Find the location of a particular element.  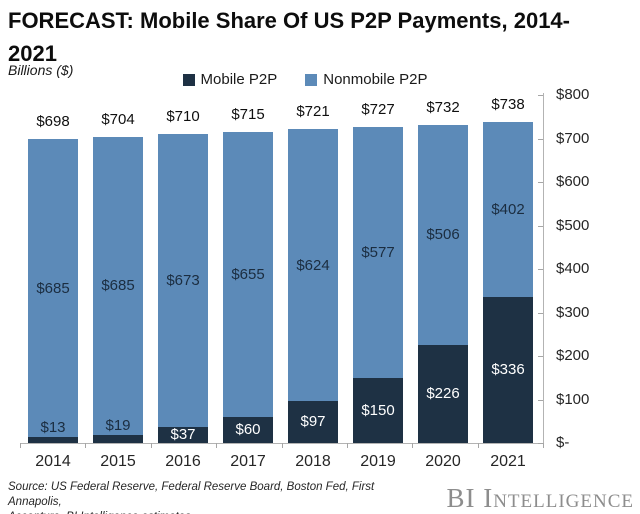

value-label-mobile-2017: $60 is located at coordinates (248, 430).